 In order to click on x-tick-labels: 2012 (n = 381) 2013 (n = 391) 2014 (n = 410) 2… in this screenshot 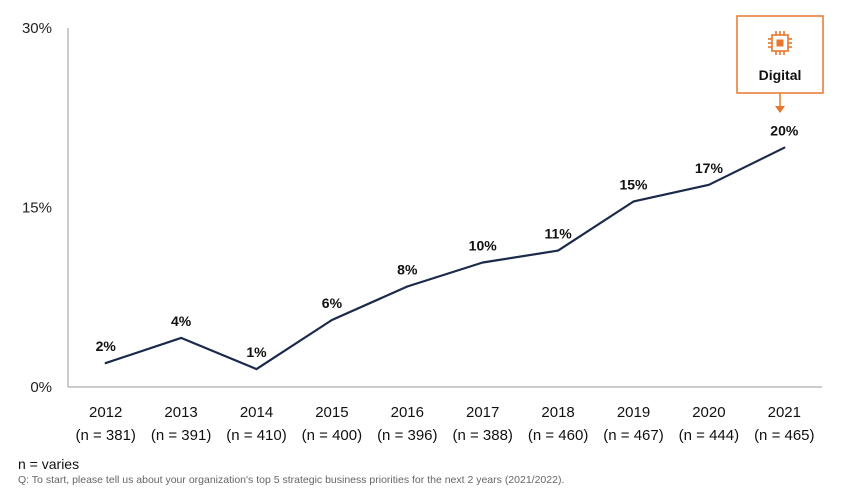, I will do `click(444, 424)`.